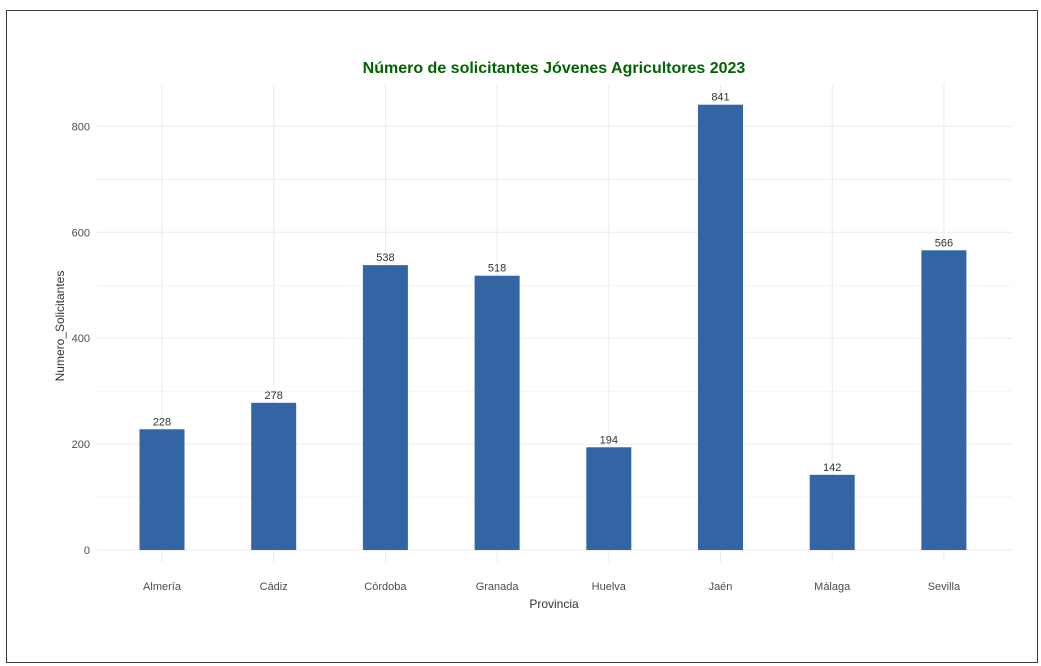  What do you see at coordinates (498, 587) in the screenshot?
I see `x-tick-label: Granada` at bounding box center [498, 587].